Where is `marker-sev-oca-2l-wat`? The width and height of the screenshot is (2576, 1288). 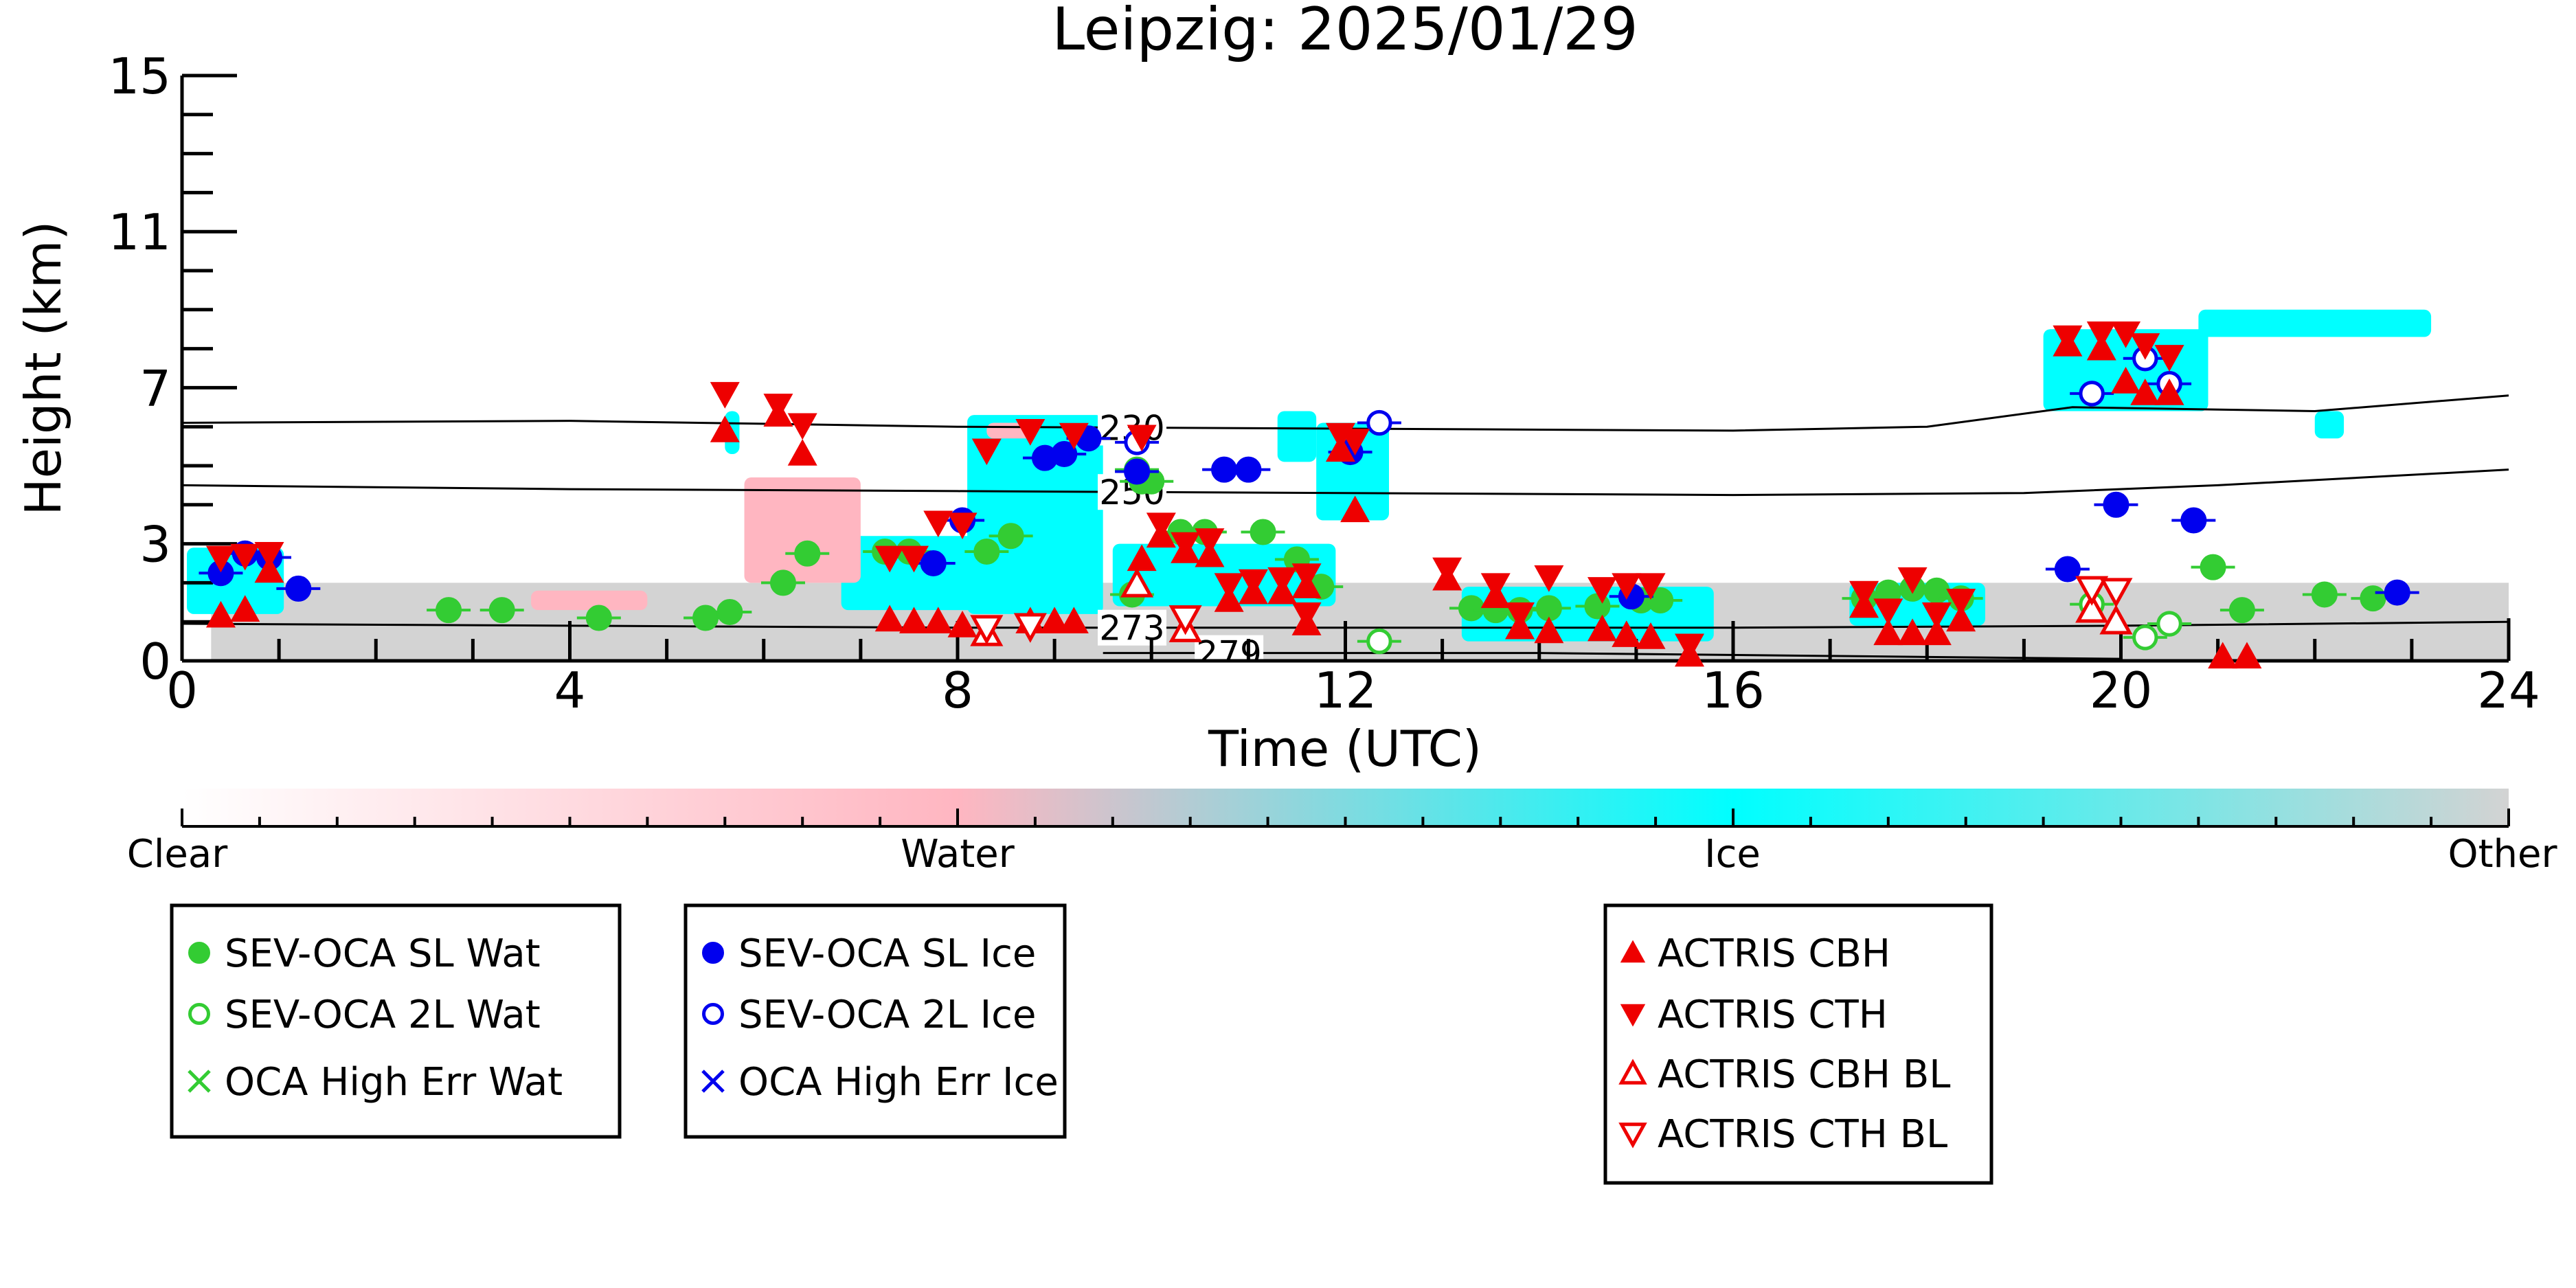 marker-sev-oca-2l-wat is located at coordinates (1379, 641).